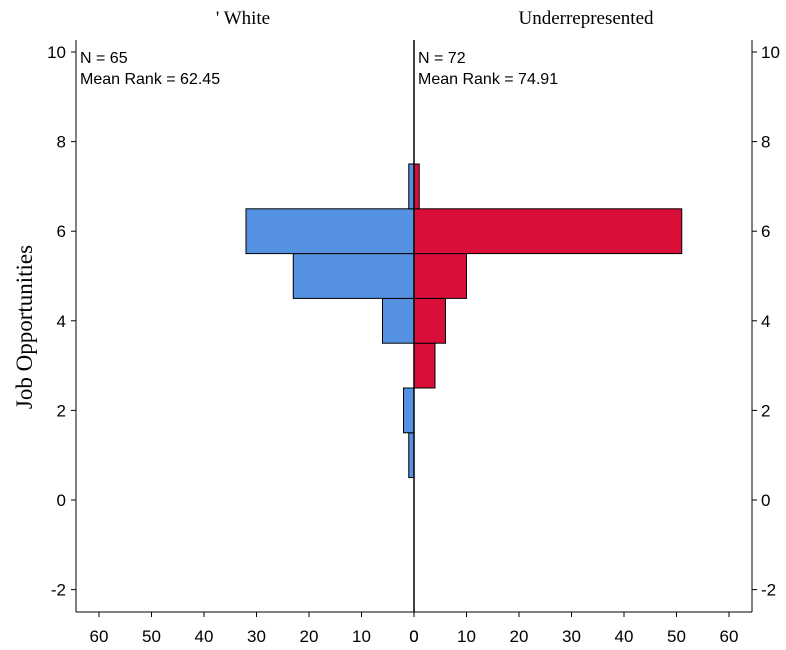 This screenshot has height=650, width=786. I want to click on y-axis-label: Job Opportunities, so click(24, 327).